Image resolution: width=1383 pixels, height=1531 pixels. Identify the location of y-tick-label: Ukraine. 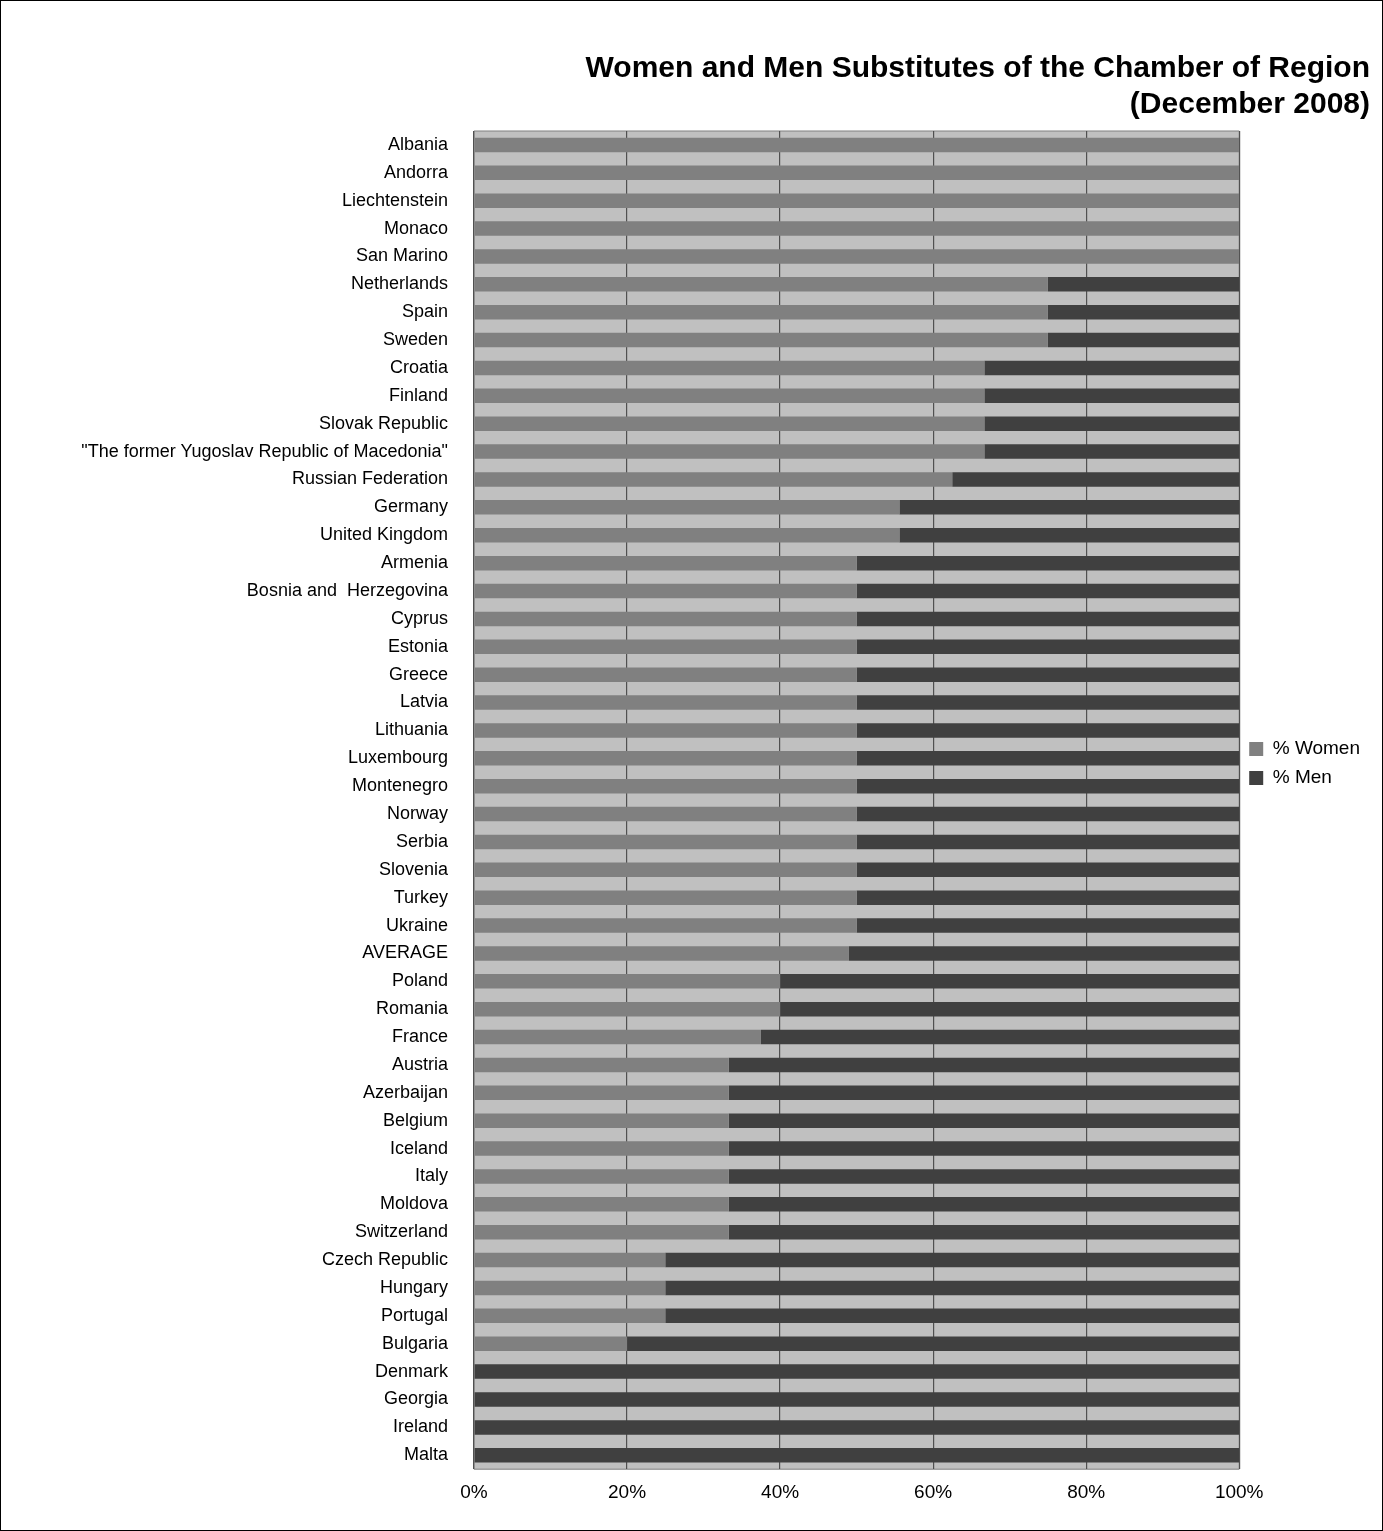
(416, 924).